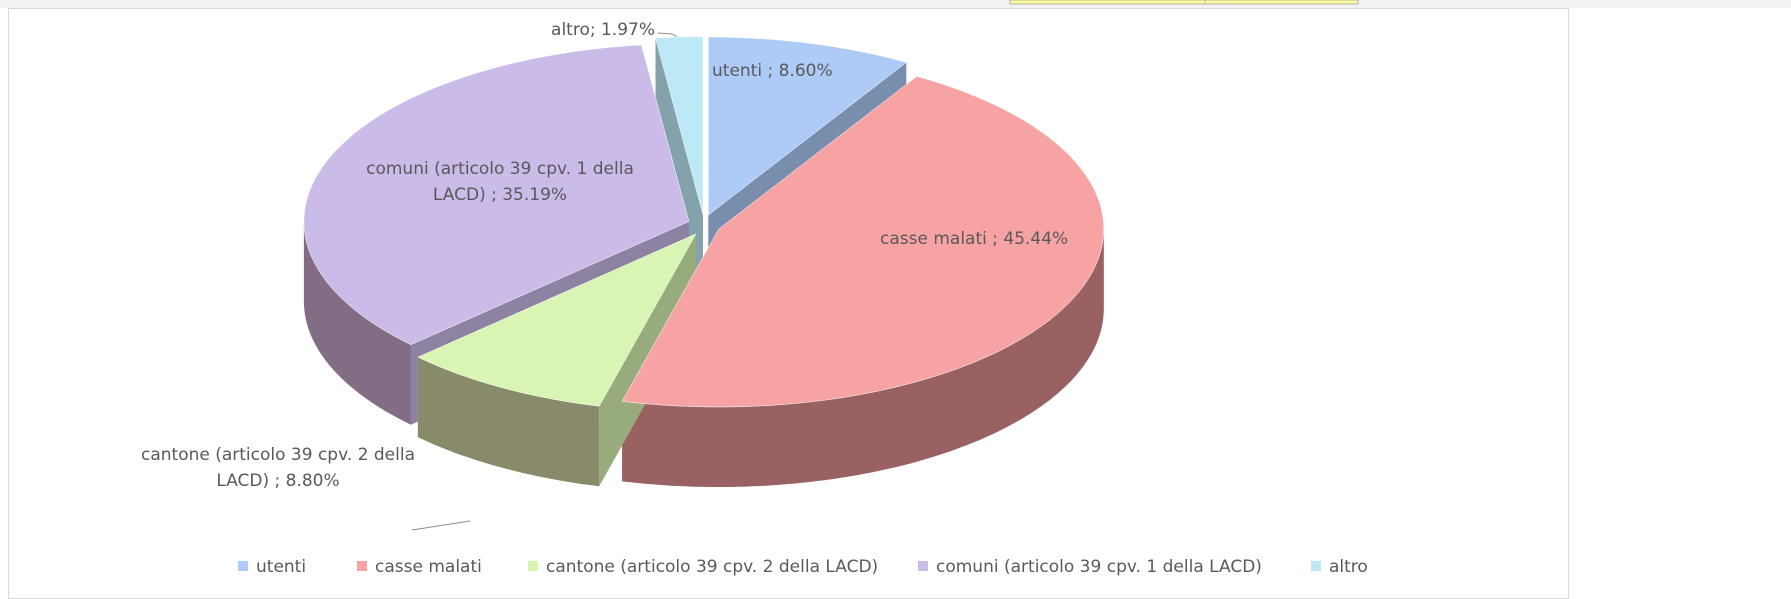 The image size is (1791, 599). Describe the element at coordinates (428, 567) in the screenshot. I see `legend-label: casse malati` at that location.